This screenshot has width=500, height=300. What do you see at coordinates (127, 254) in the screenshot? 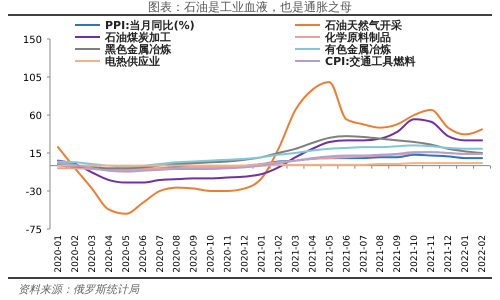
I see `x-tick-label: 2020-05` at bounding box center [127, 254].